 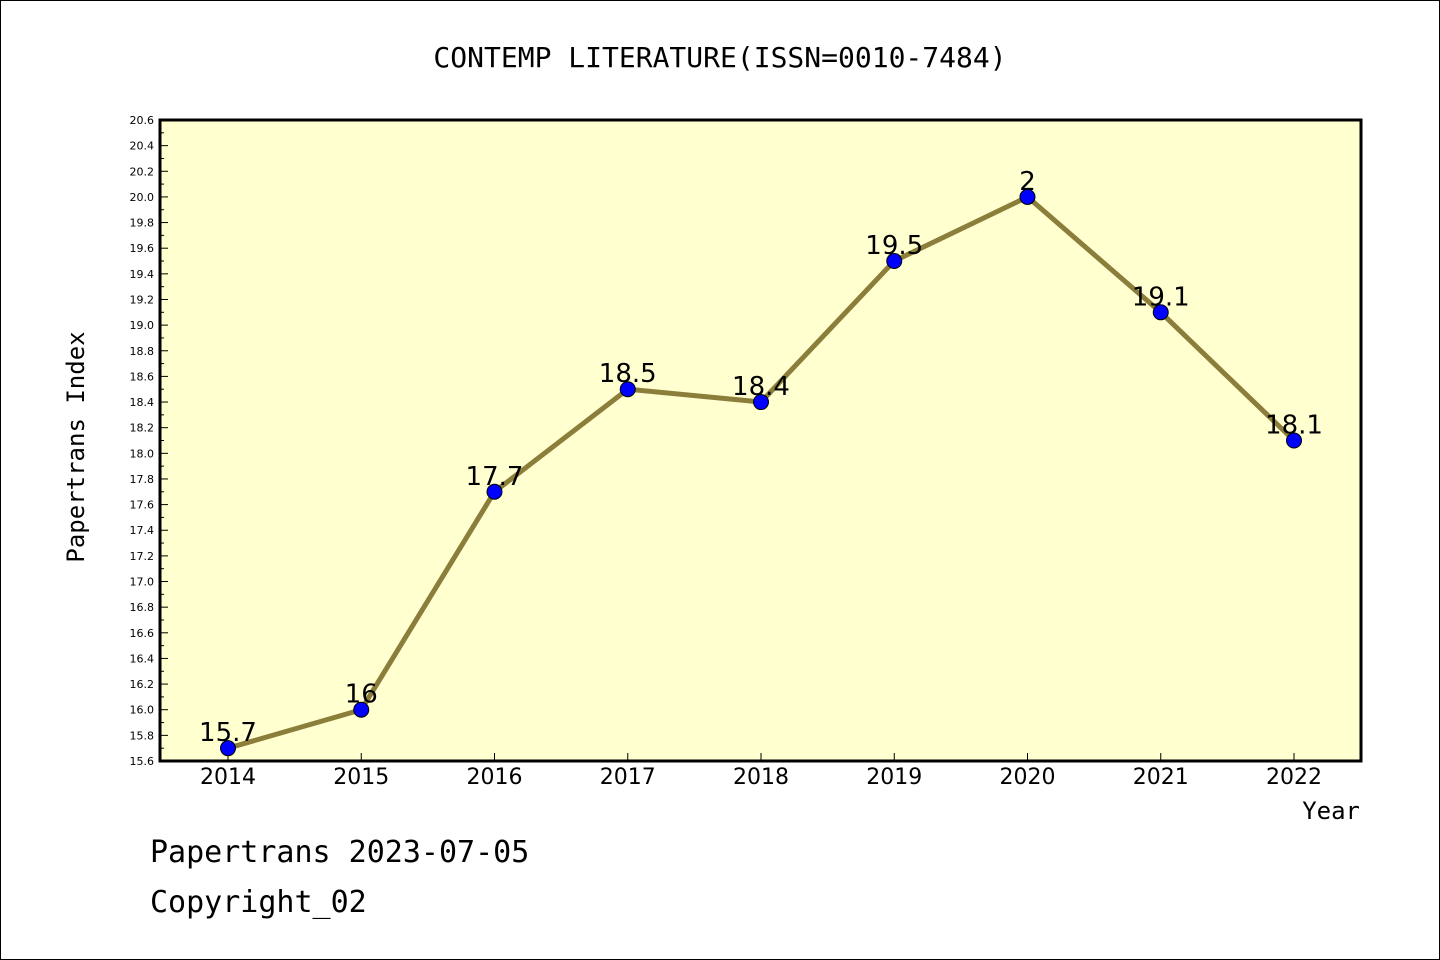 I want to click on y-tick-label: 15.8, so click(x=142, y=735).